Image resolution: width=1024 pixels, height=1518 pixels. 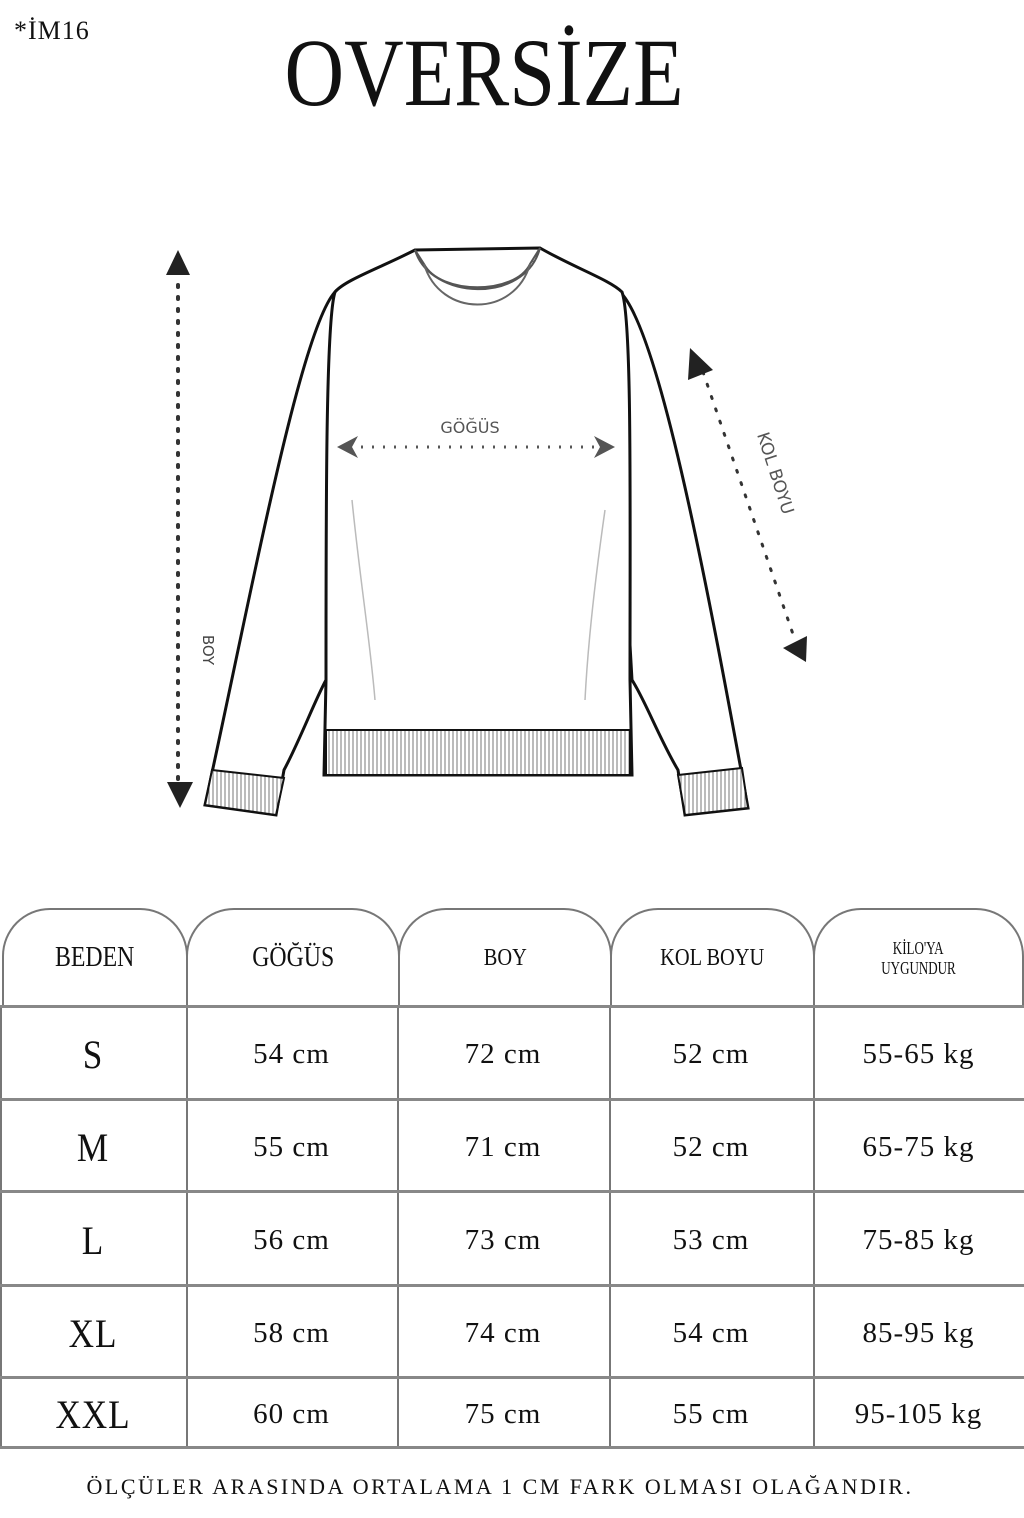 I want to click on arrow-down-right-icon, so click(x=795, y=649).